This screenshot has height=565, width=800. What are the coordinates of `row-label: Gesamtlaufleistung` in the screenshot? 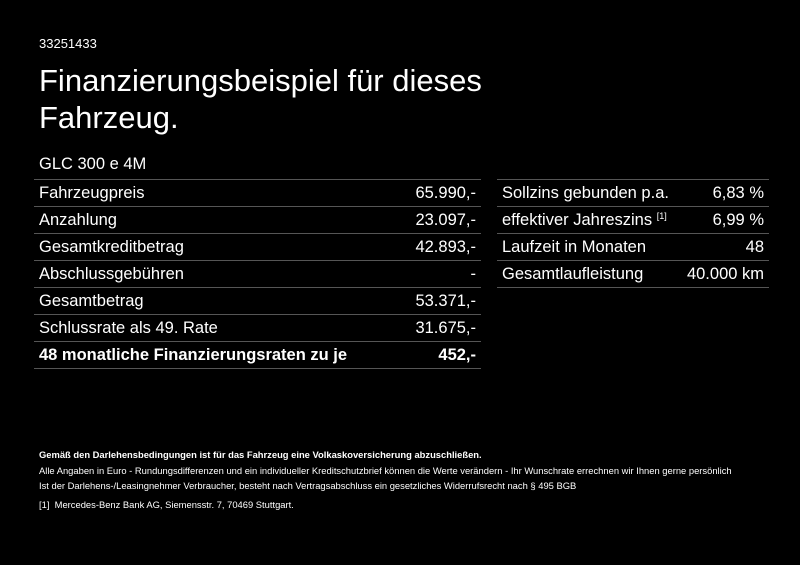 It's located at (588, 274).